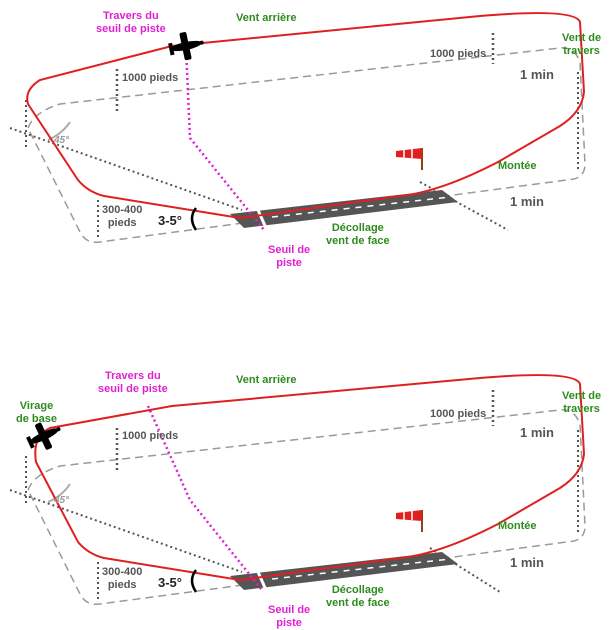 The height and width of the screenshot is (630, 610). What do you see at coordinates (62, 500) in the screenshot?
I see `bottom-angle-label: 45°` at bounding box center [62, 500].